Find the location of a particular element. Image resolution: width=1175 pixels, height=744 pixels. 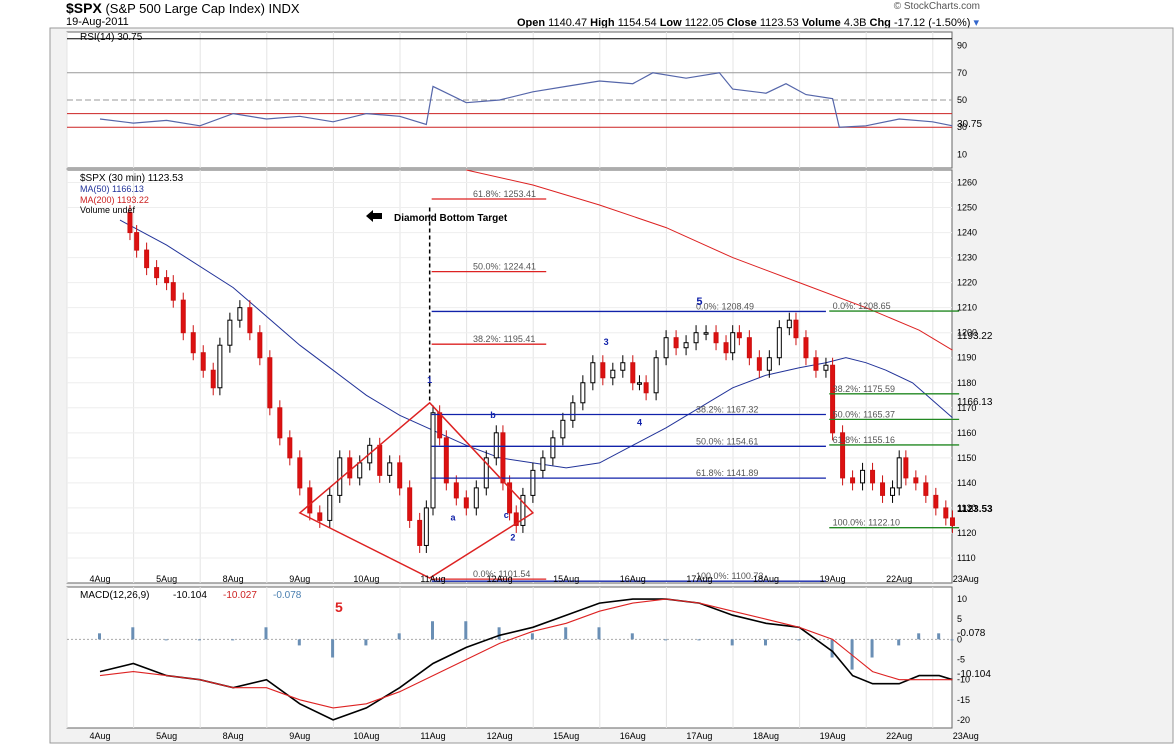

x-tick-label-bottom-10Aug: 10Aug is located at coordinates (366, 736).